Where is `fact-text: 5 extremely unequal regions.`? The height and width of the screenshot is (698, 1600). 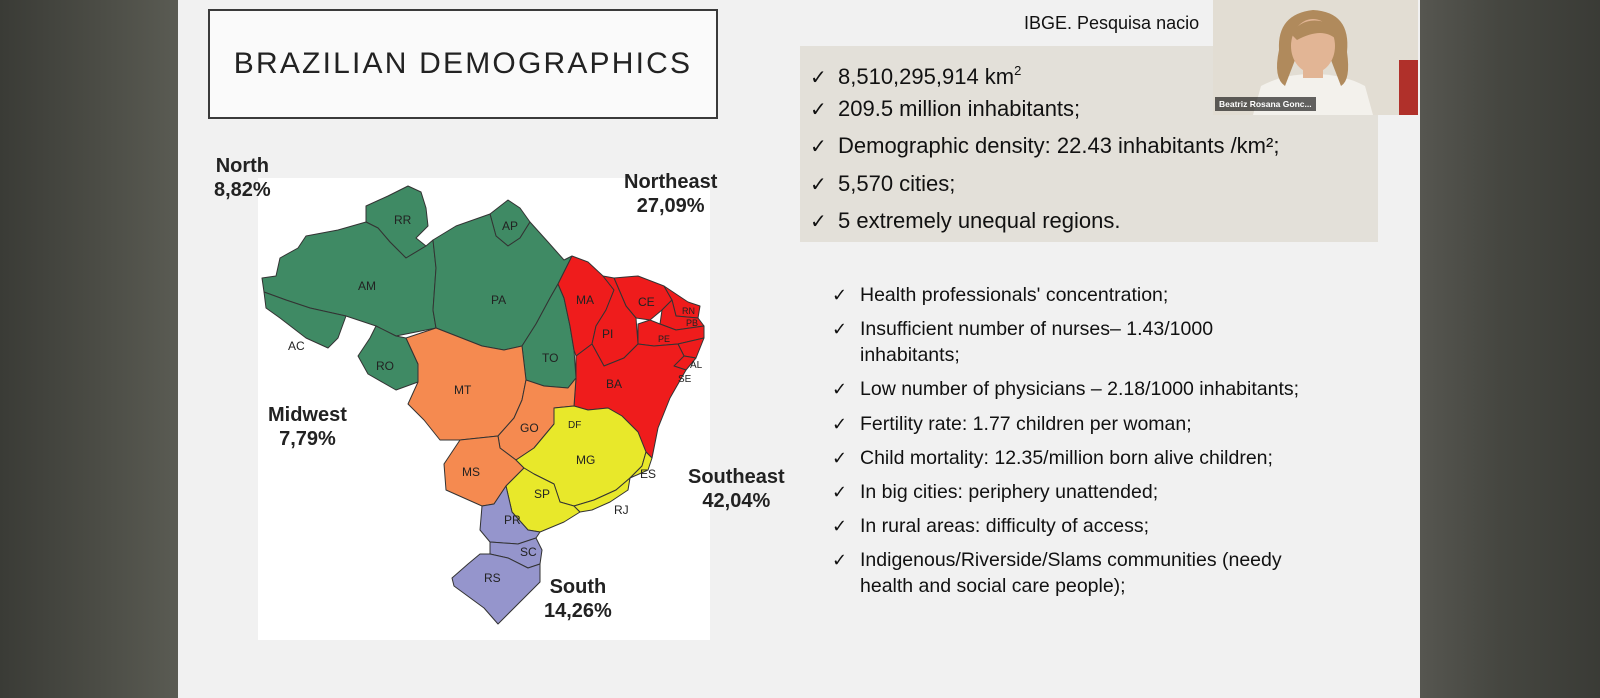
fact-text: 5 extremely unequal regions. is located at coordinates (979, 220).